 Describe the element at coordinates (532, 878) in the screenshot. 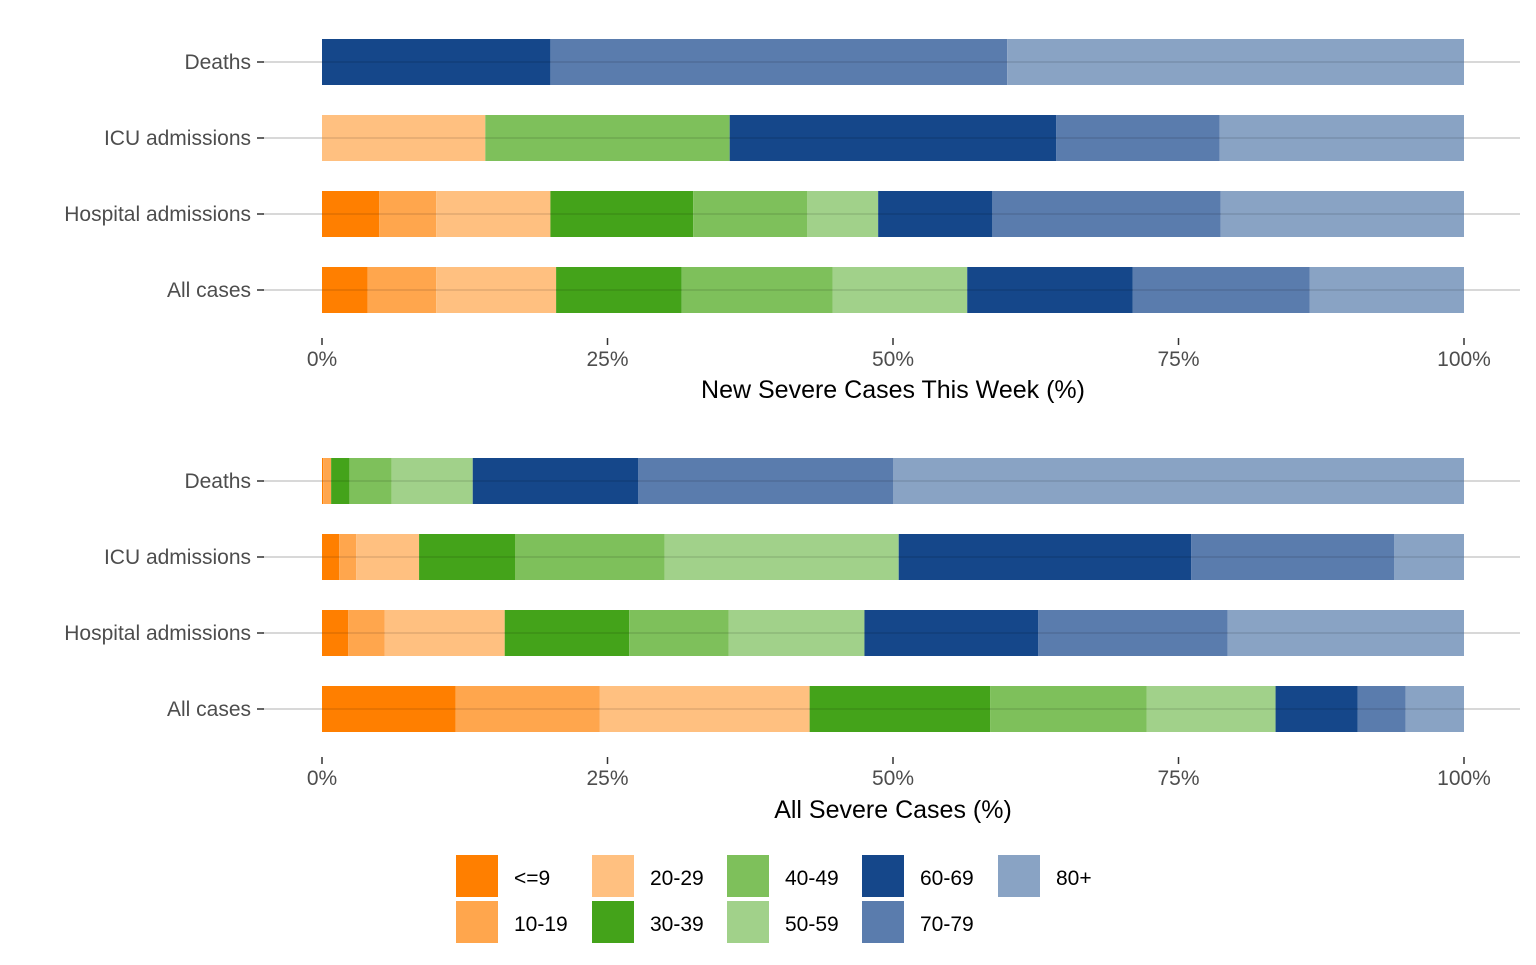

I see `legend-label-le9: <=9` at that location.